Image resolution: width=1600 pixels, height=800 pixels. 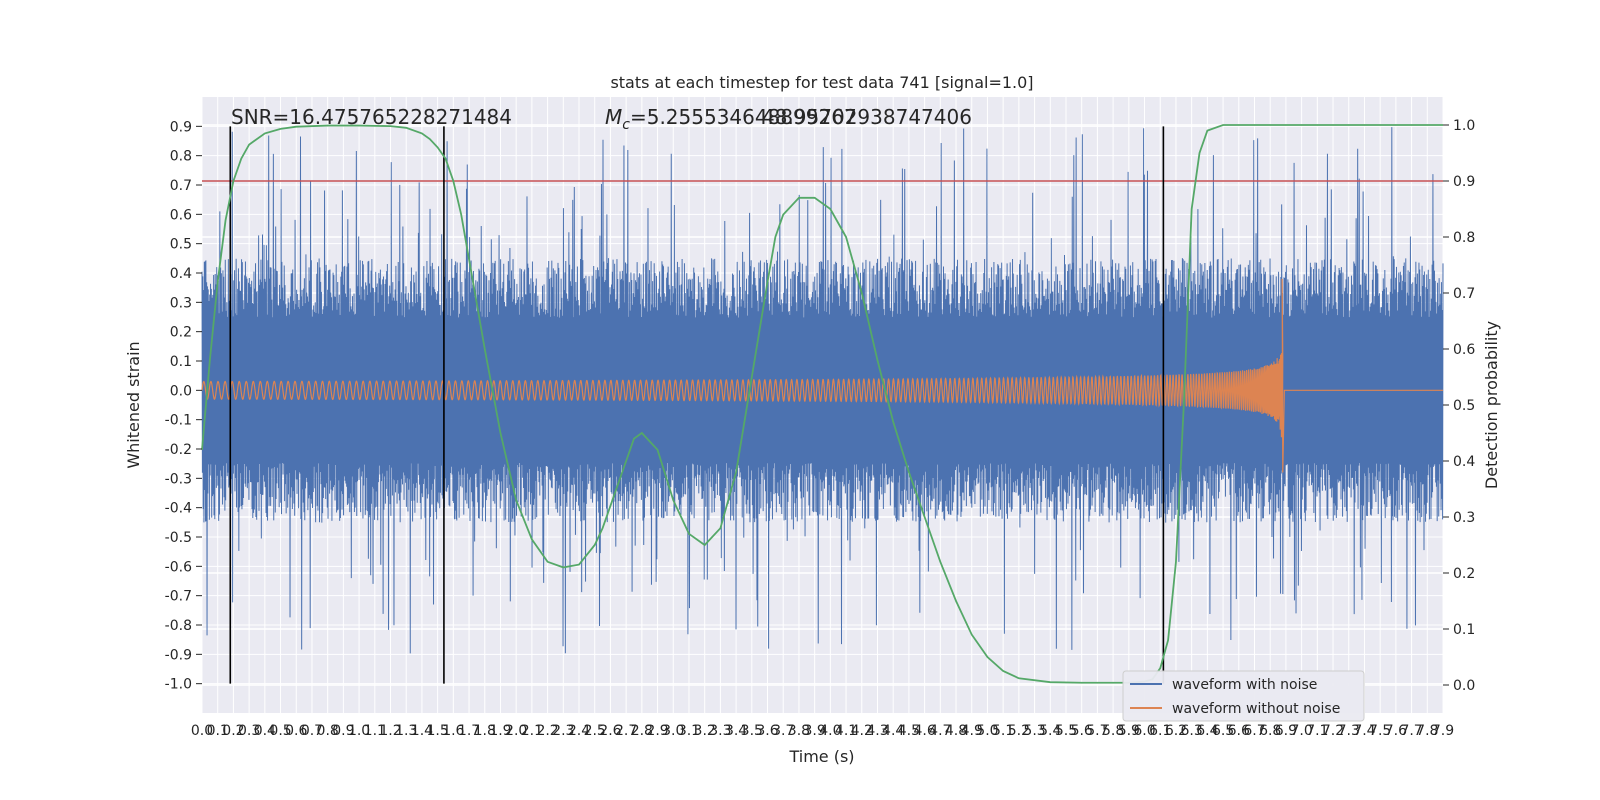 What do you see at coordinates (547, 731) in the screenshot?
I see `x-tick-label: 2.2` at bounding box center [547, 731].